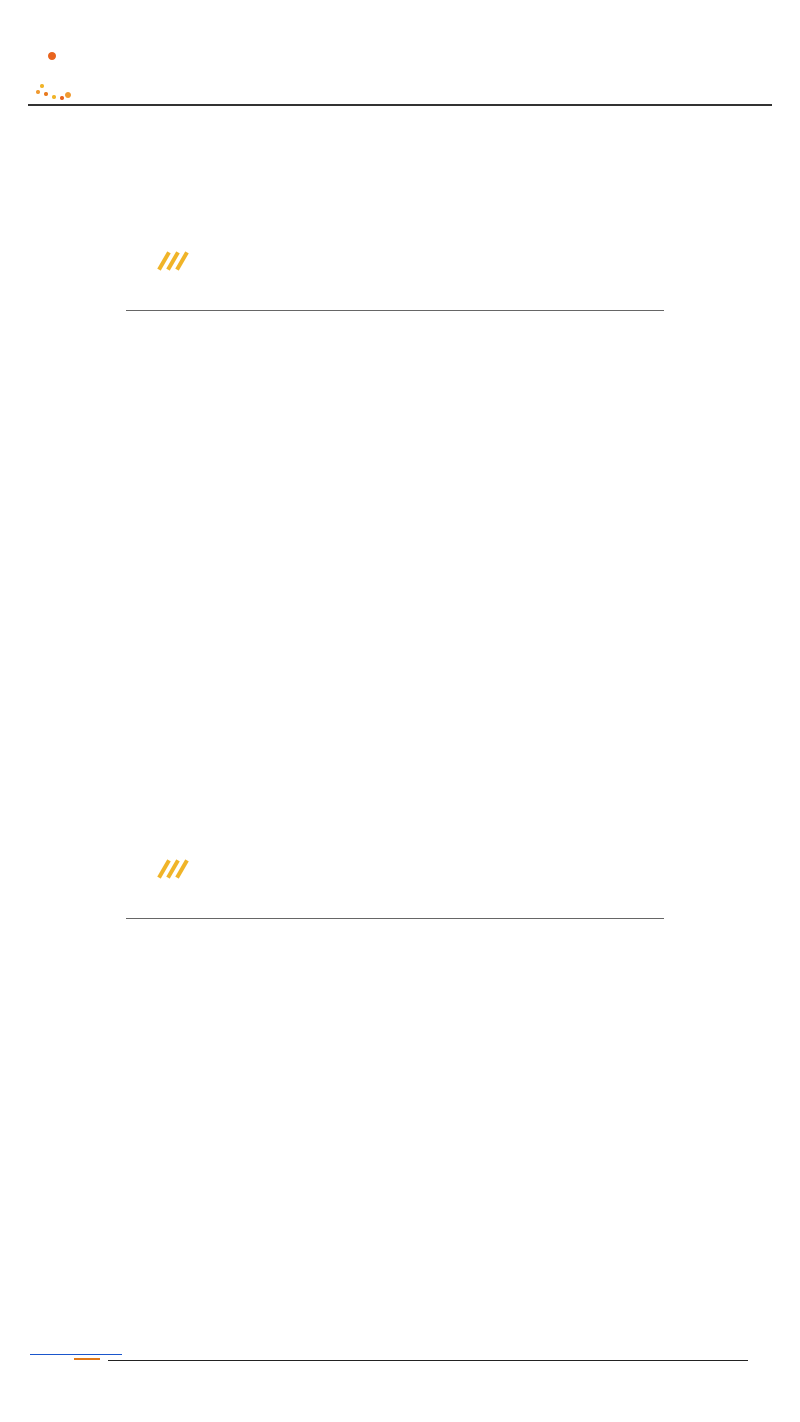 The width and height of the screenshot is (800, 1422). Describe the element at coordinates (103, 76) in the screenshot. I see `gobest-logo` at that location.